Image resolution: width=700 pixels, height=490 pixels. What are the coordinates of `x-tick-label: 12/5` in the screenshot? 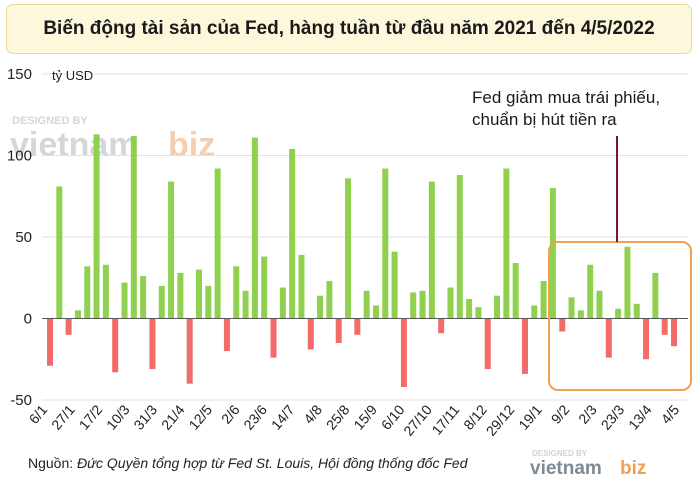 It's located at (200, 416).